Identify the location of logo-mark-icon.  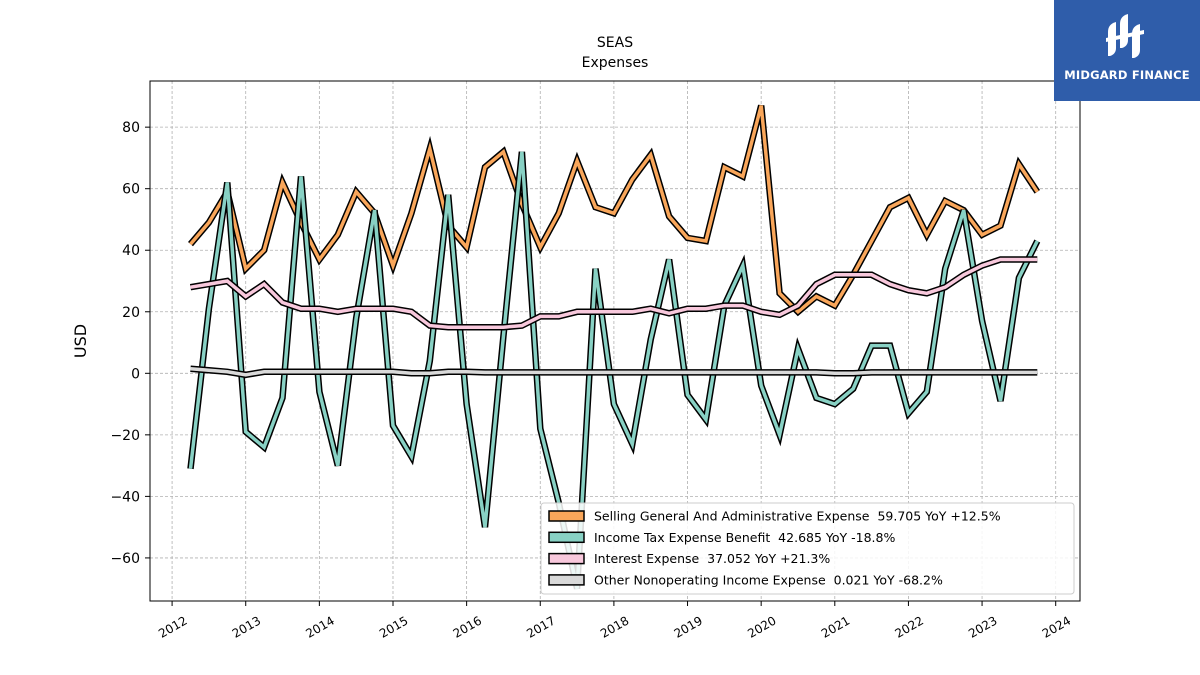
(1125, 36).